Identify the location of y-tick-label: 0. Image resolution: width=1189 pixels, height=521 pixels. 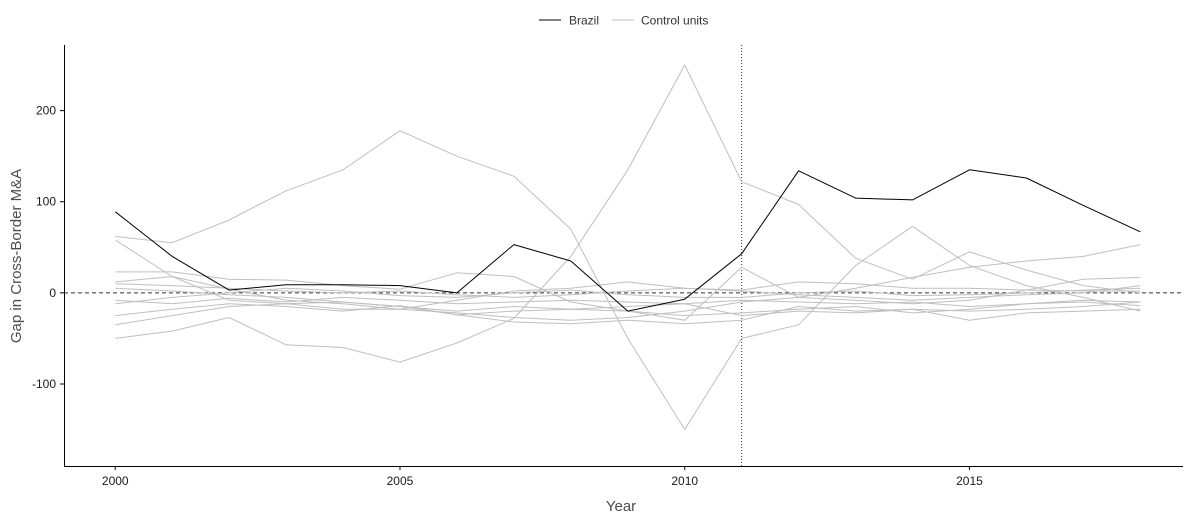
(52, 293).